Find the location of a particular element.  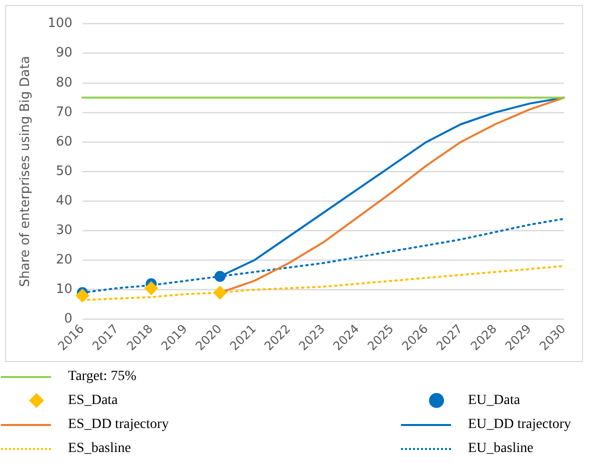

y-tick-label: 50 is located at coordinates (64, 171).